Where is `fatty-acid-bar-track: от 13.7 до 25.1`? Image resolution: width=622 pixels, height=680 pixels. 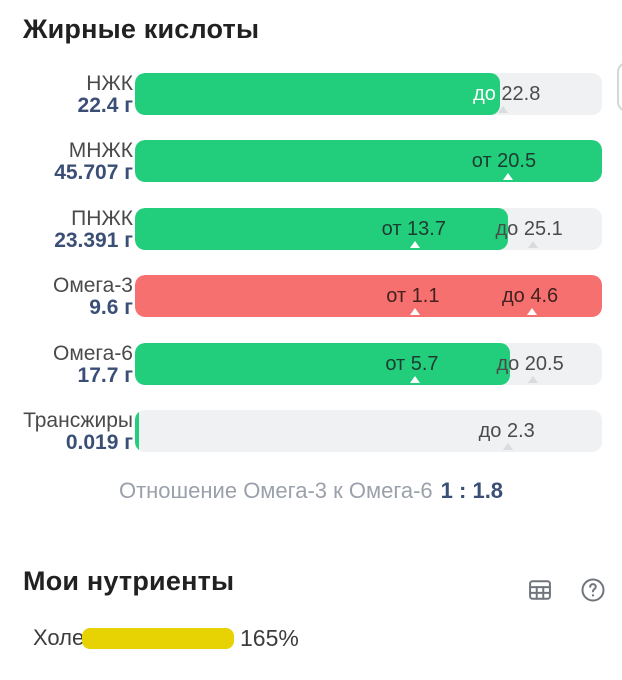 fatty-acid-bar-track: от 13.7 до 25.1 is located at coordinates (368, 228).